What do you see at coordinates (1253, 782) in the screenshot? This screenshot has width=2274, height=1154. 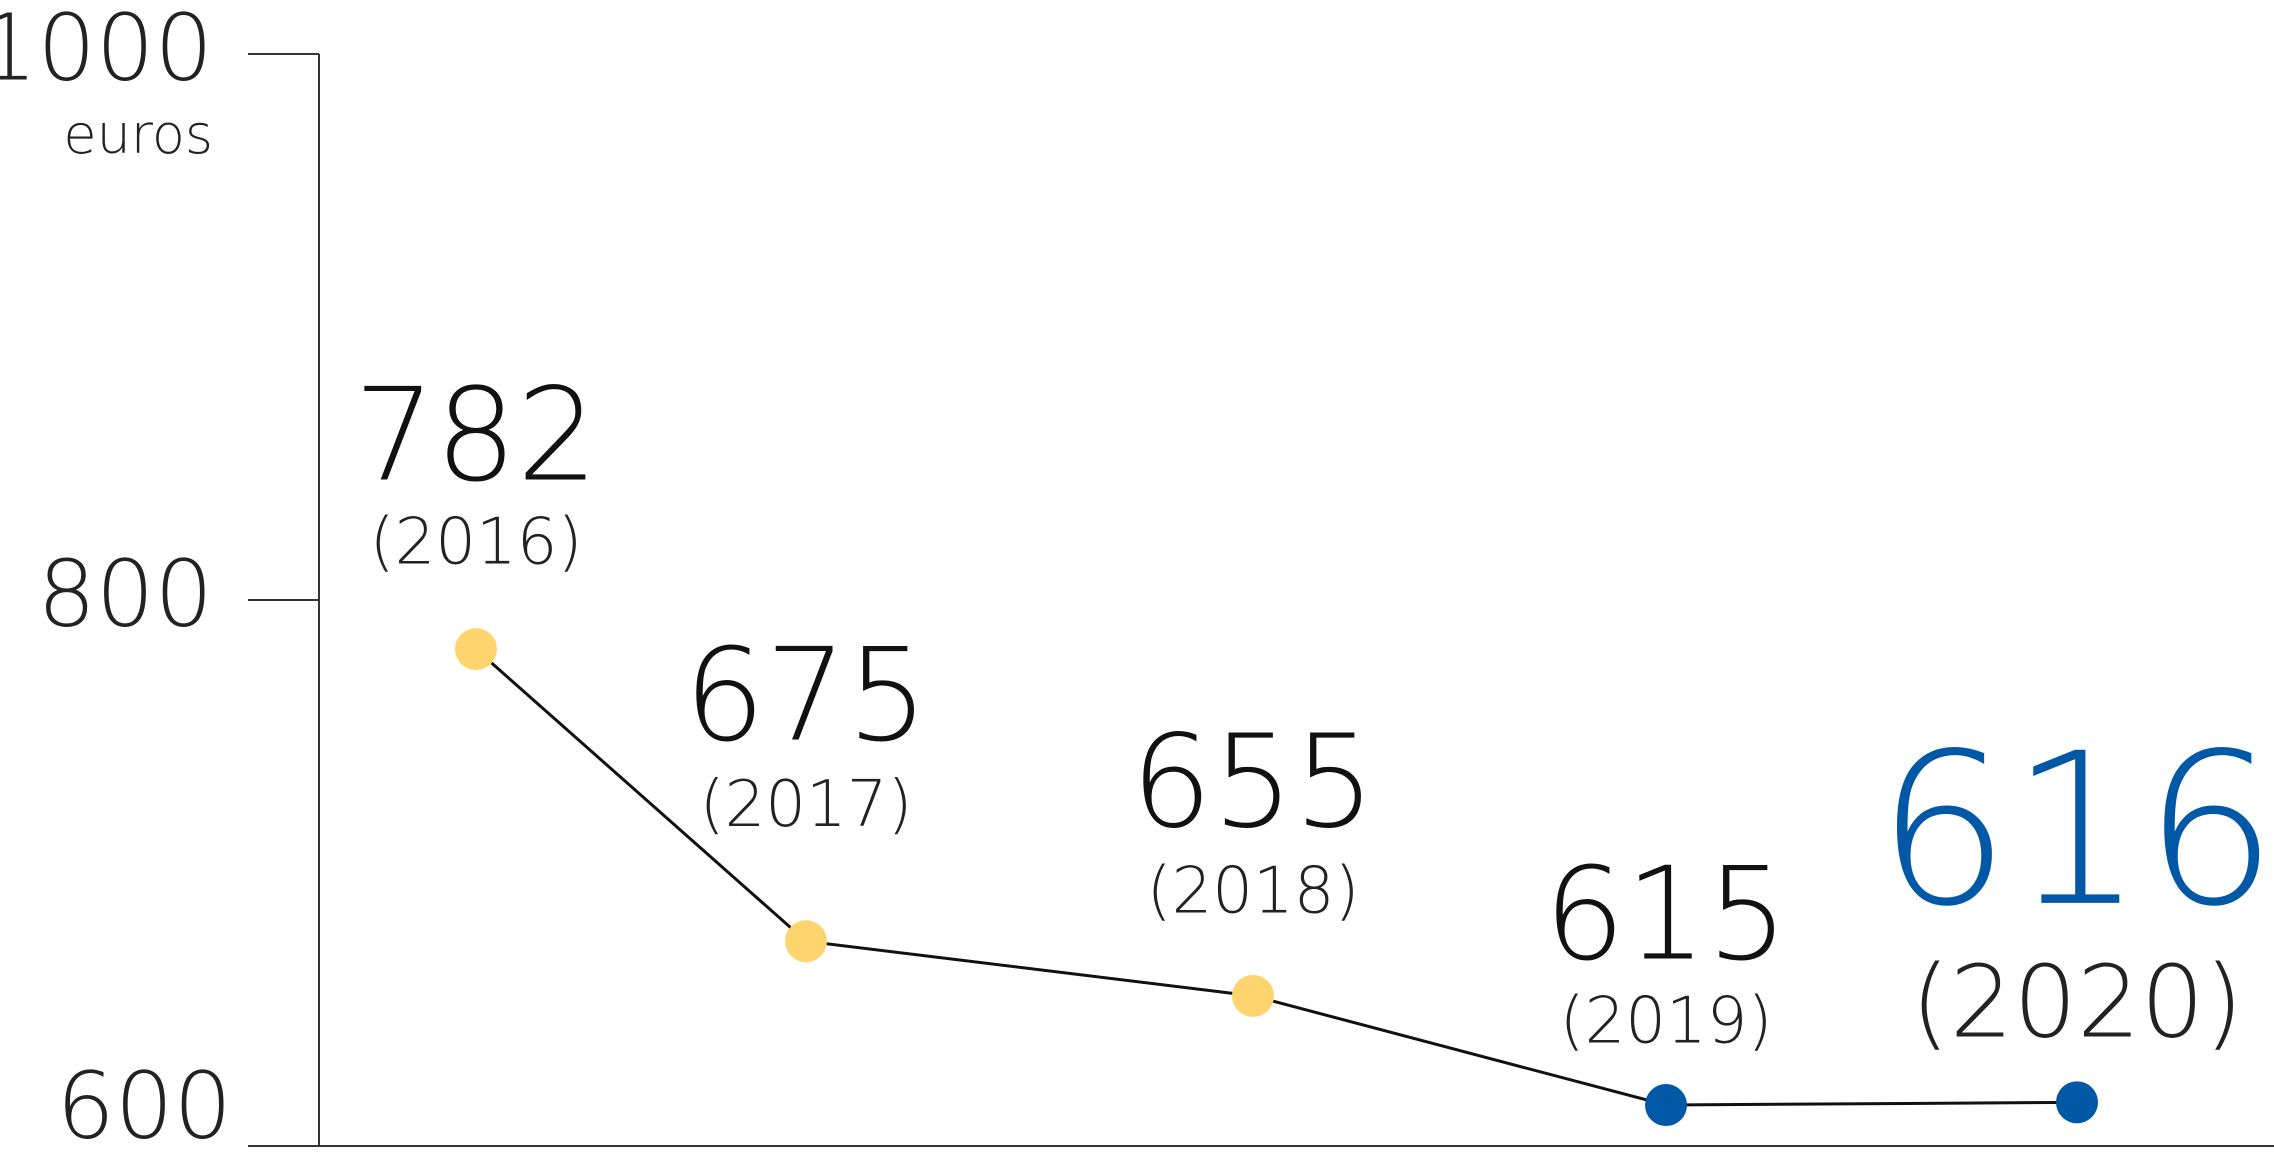 I see `value-label: 655` at bounding box center [1253, 782].